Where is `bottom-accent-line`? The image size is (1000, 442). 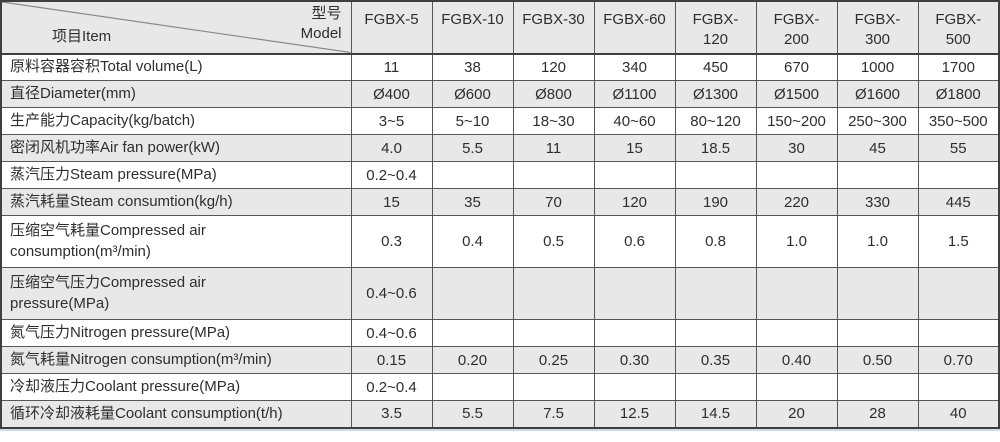
bottom-accent-line is located at coordinates (500, 429).